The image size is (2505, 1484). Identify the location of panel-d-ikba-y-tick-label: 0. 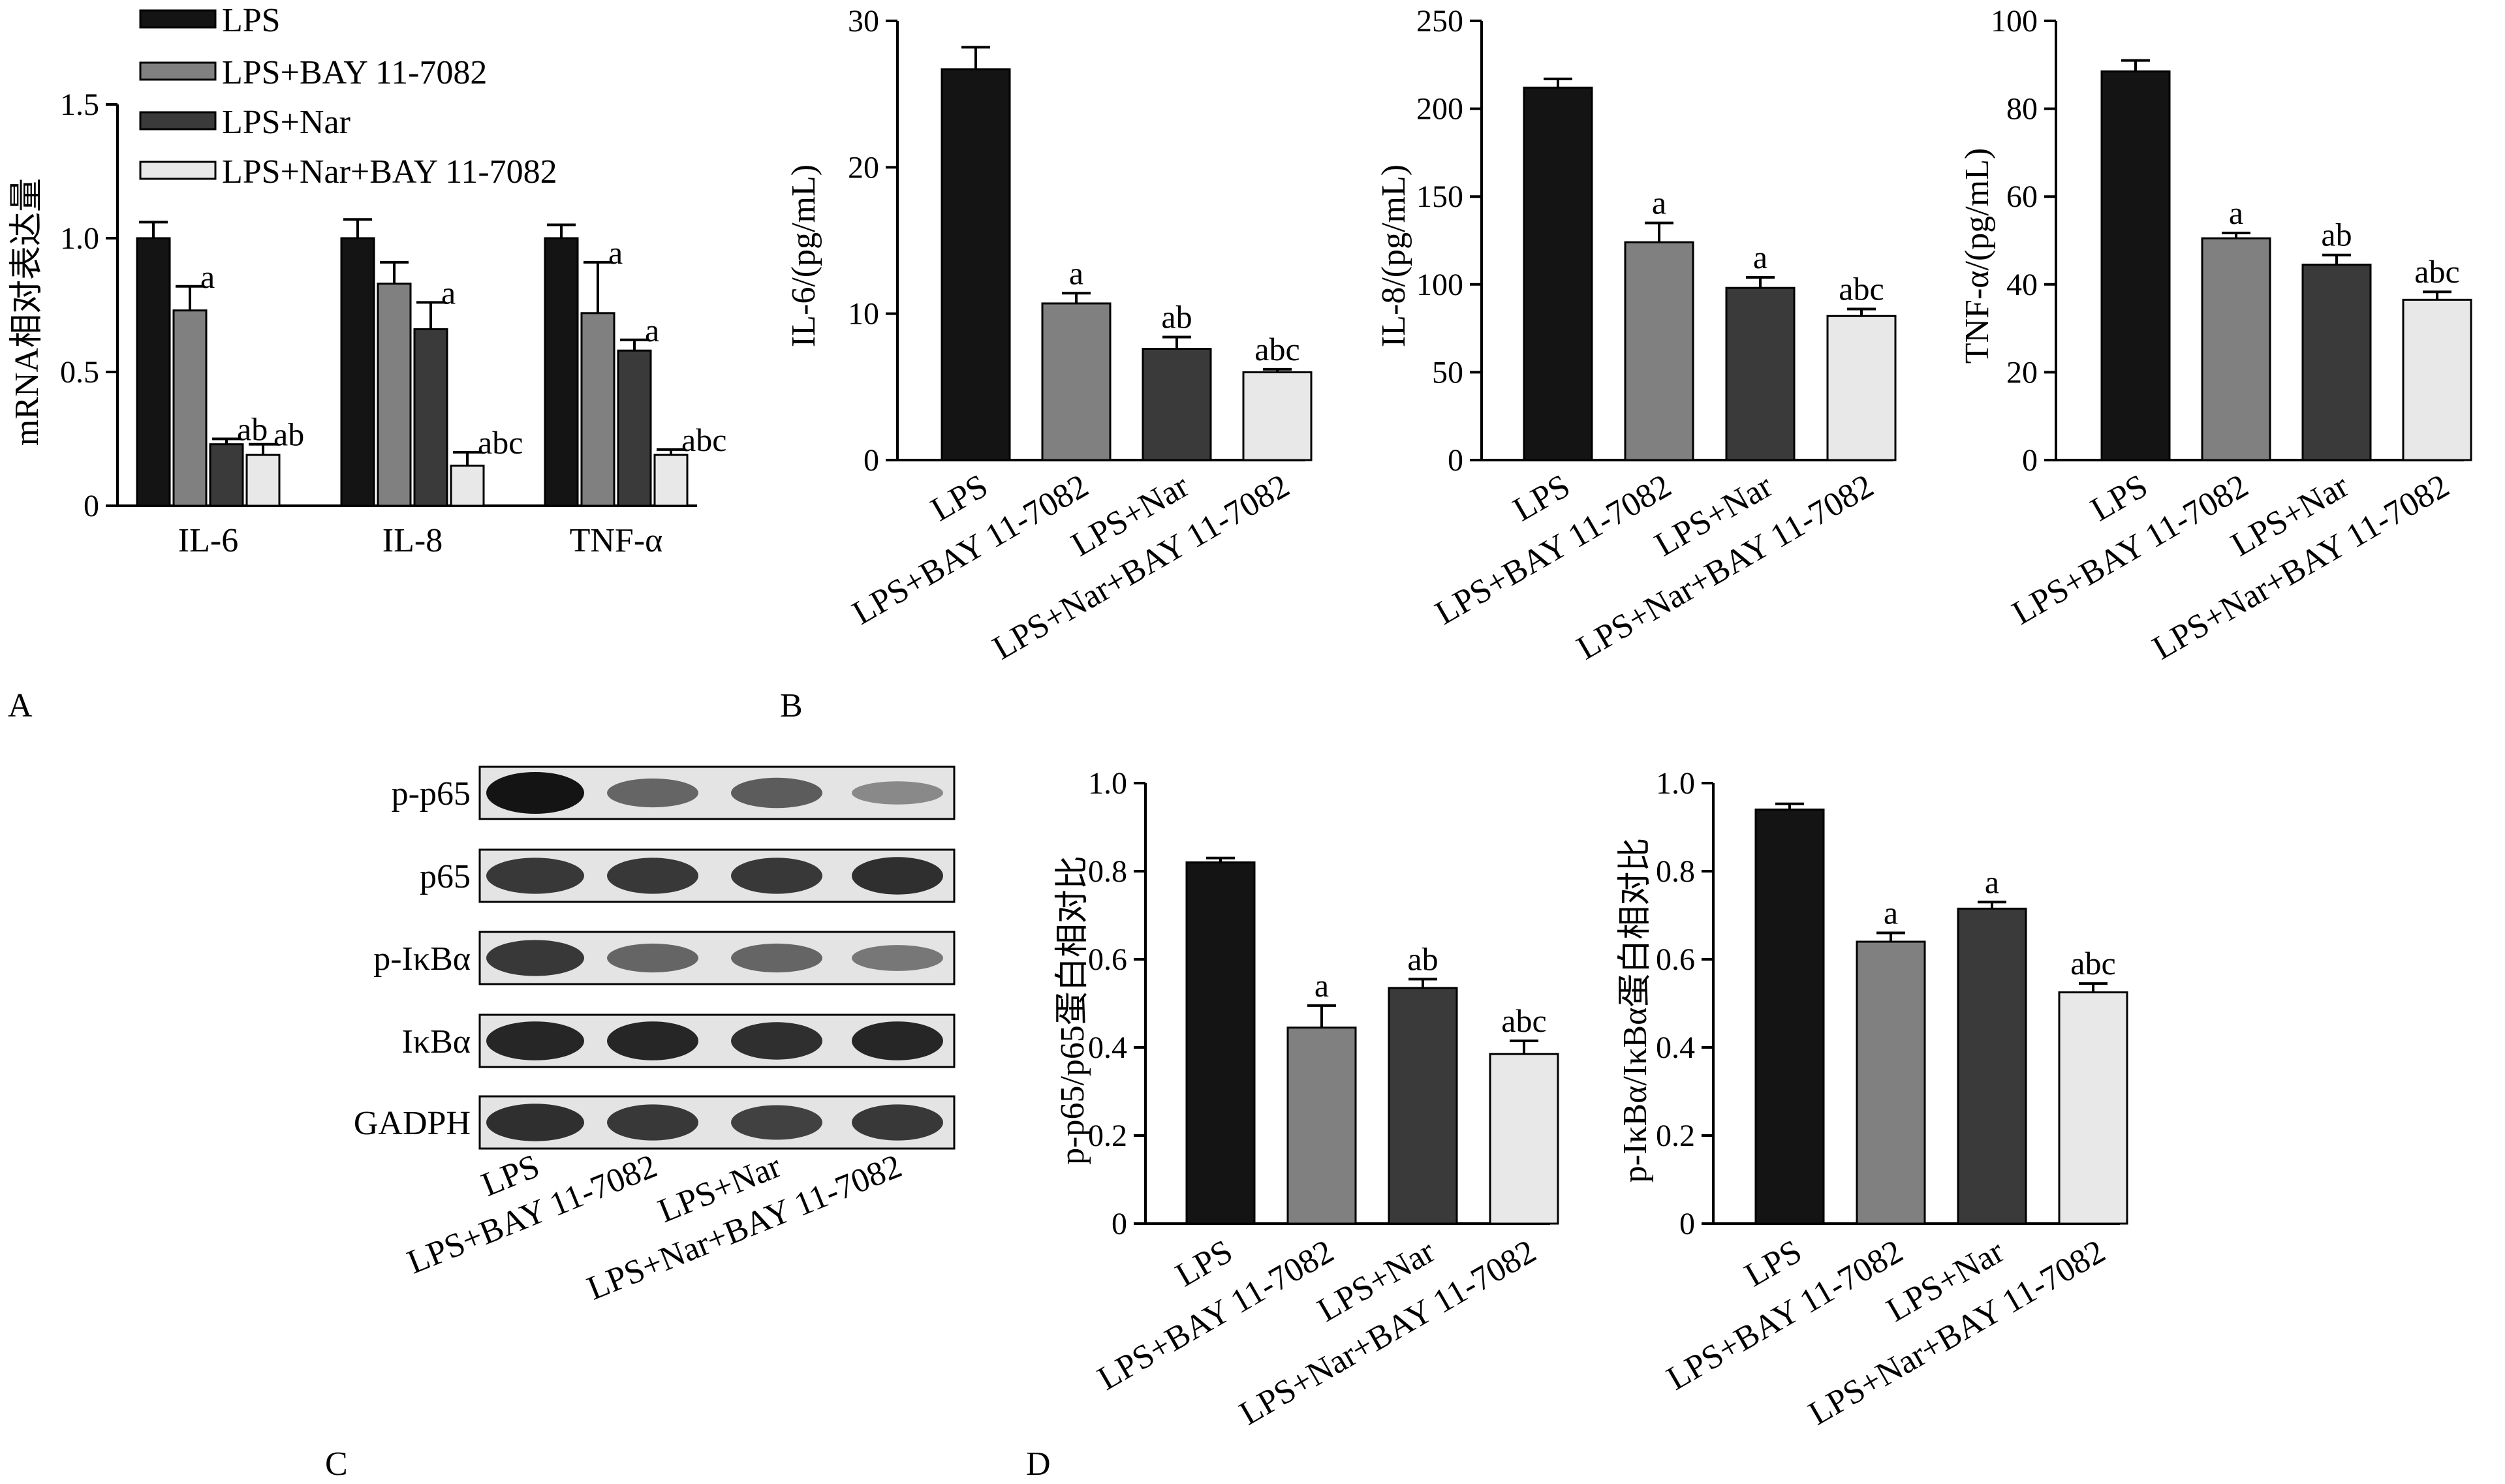
(1687, 1224).